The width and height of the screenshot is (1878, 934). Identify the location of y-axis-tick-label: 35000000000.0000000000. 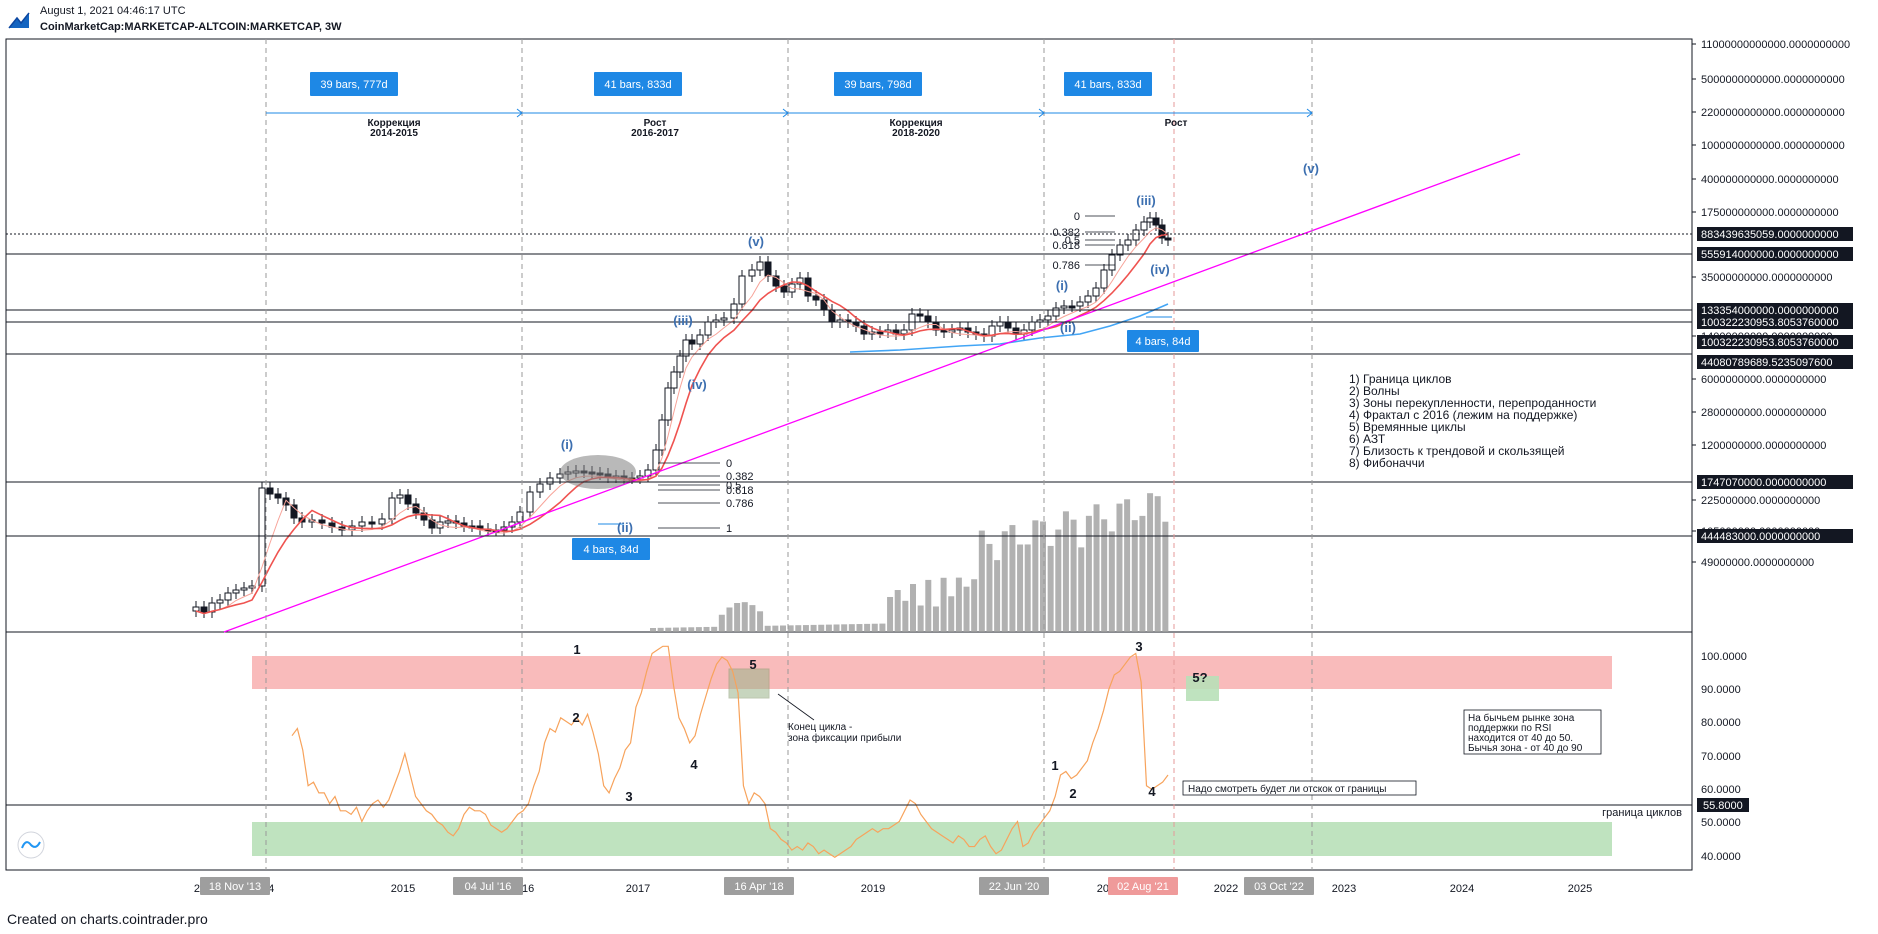
(1767, 278).